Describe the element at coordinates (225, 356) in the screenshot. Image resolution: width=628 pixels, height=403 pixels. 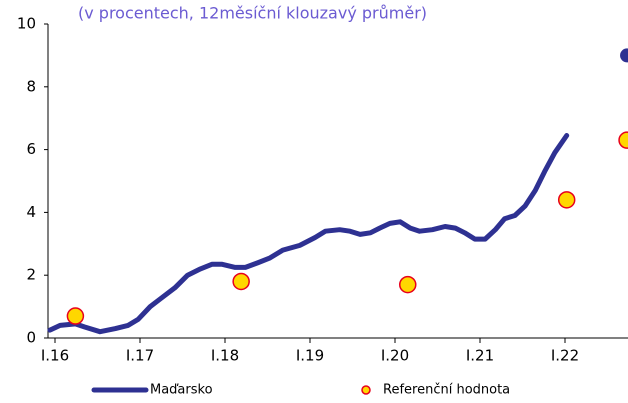
I see `x-tick-label: I.18` at that location.